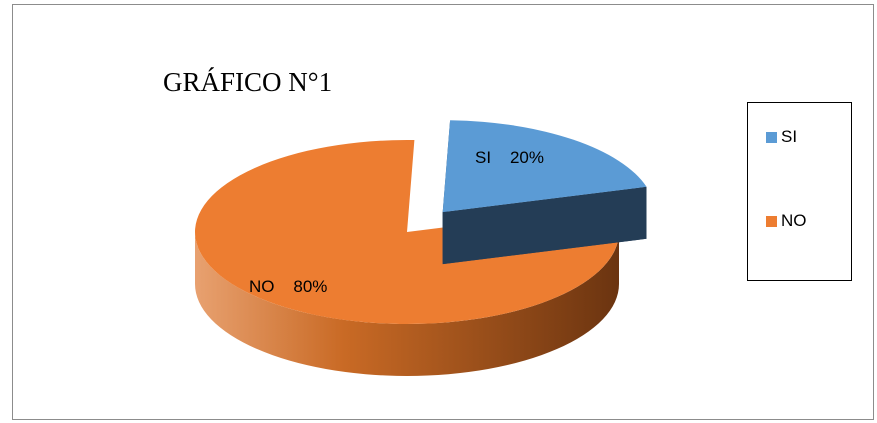  I want to click on legend-entry-no: NO, so click(786, 221).